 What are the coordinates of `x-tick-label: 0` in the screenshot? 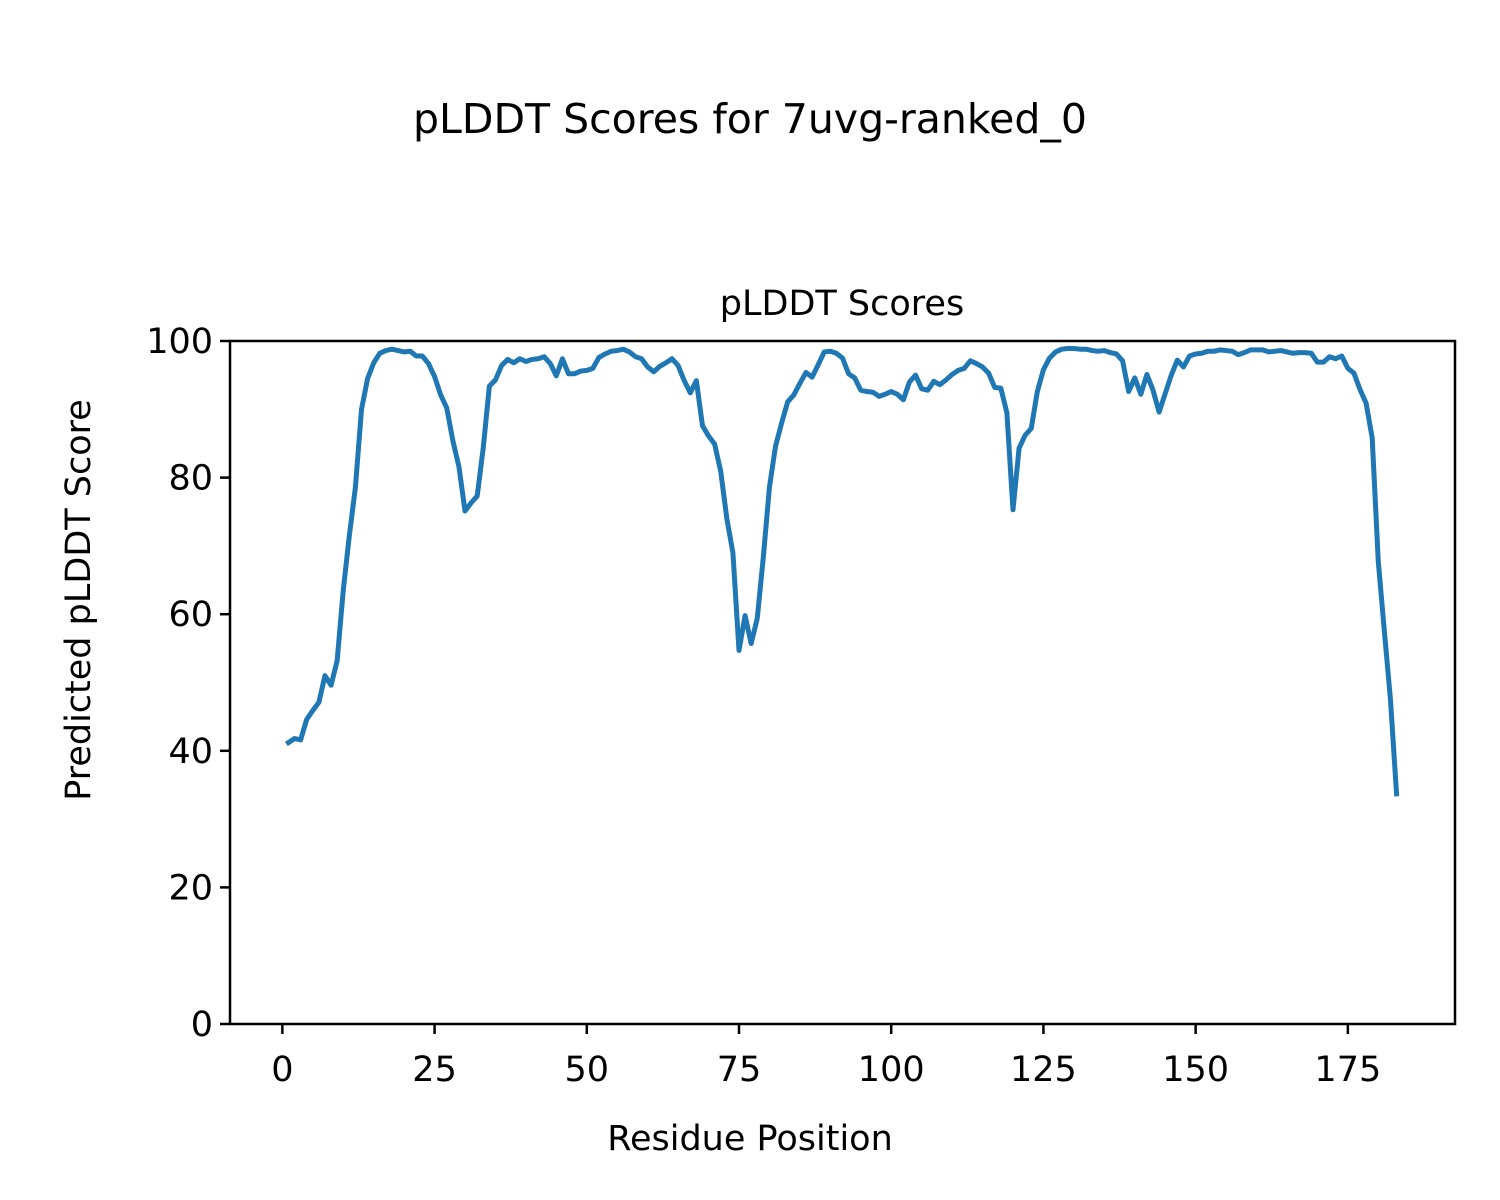 It's located at (282, 1070).